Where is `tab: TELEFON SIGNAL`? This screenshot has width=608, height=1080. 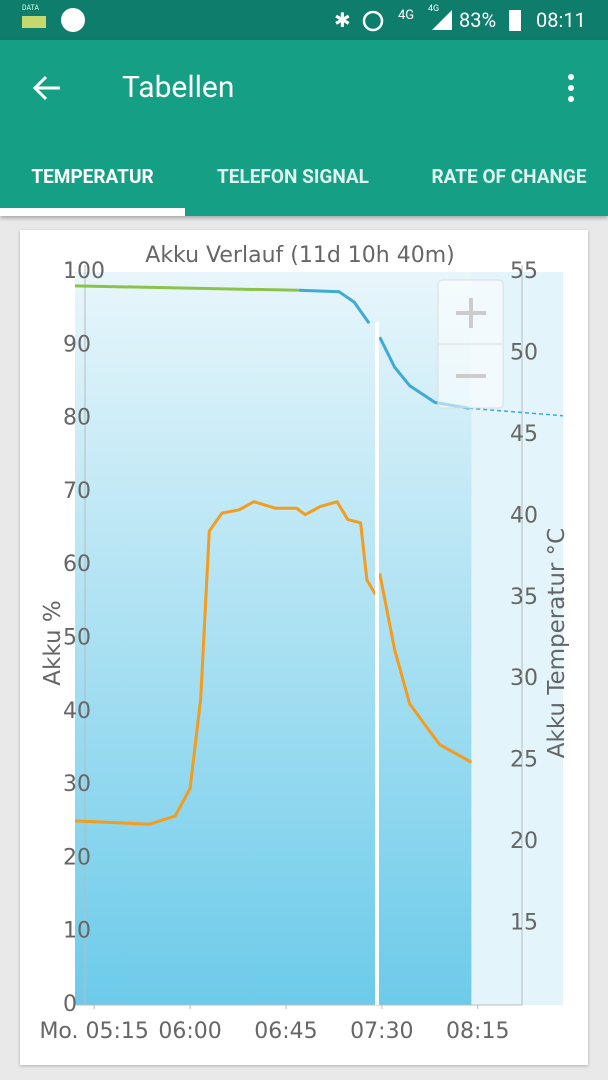 tab: TELEFON SIGNAL is located at coordinates (293, 176).